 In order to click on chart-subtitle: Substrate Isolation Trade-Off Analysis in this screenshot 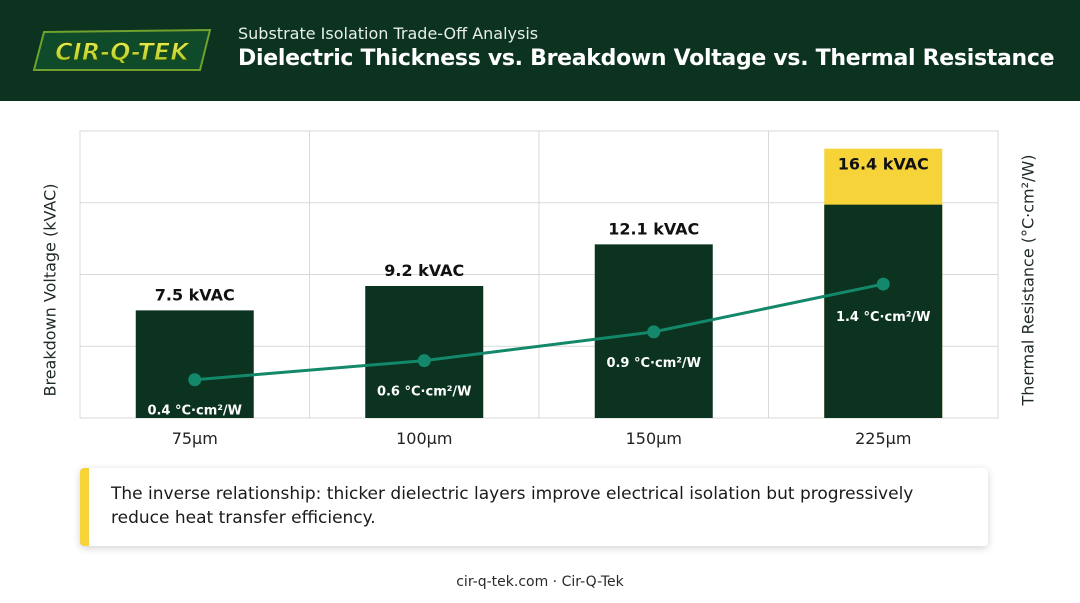, I will do `click(388, 33)`.